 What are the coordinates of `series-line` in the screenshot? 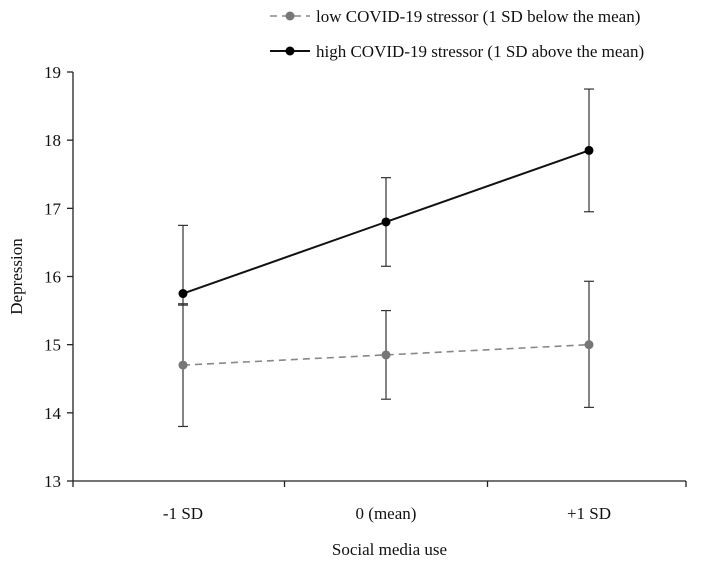 It's located at (386, 354).